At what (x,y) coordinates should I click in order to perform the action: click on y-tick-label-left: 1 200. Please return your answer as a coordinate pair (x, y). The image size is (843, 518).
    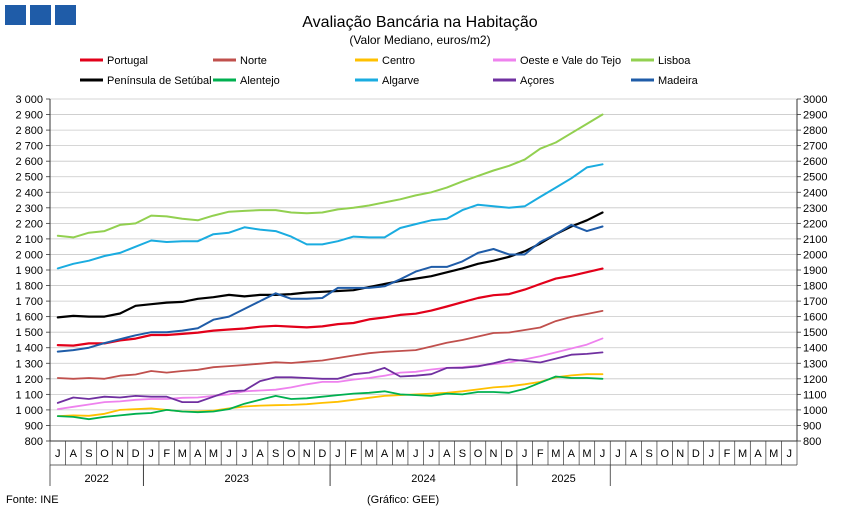
    Looking at the image, I should click on (29, 380).